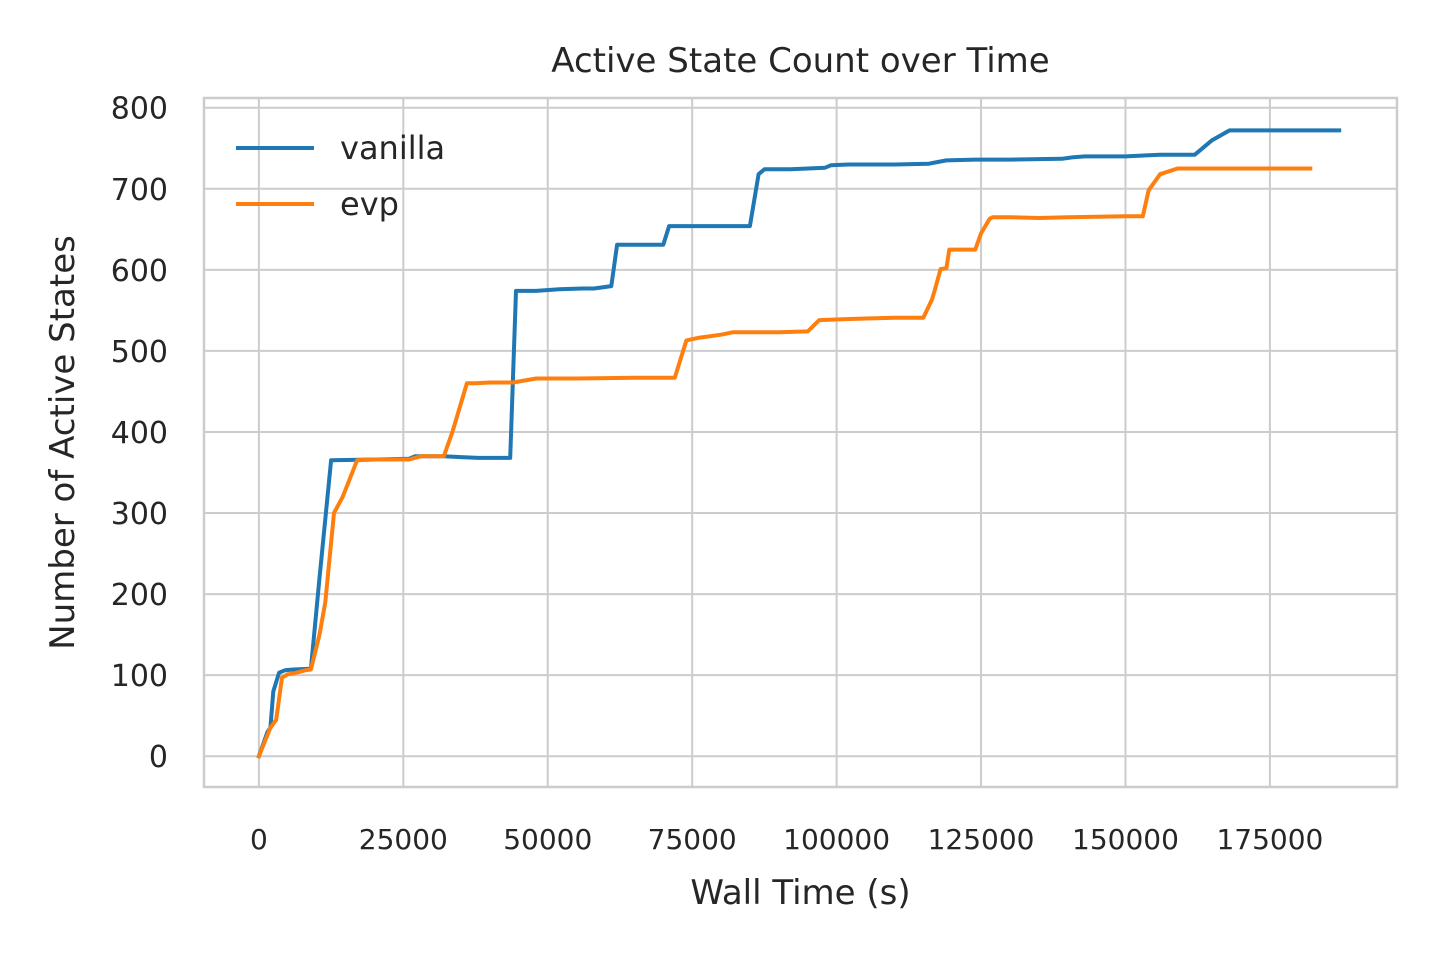  What do you see at coordinates (692, 839) in the screenshot?
I see `x-tick-label: 75000` at bounding box center [692, 839].